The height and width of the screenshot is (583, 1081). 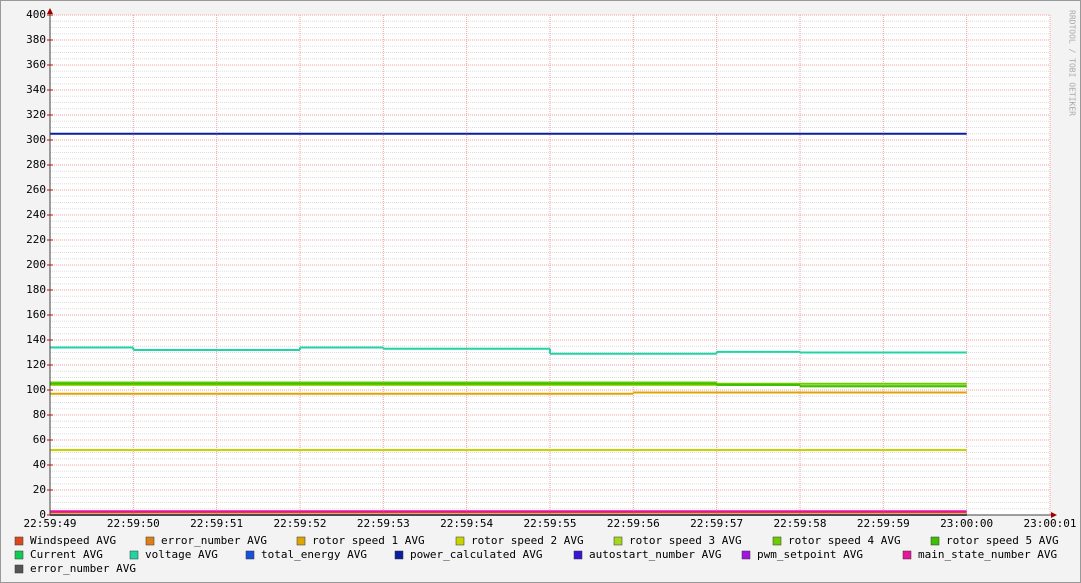 I want to click on x-tick-label: 22:59:51, so click(x=216, y=523).